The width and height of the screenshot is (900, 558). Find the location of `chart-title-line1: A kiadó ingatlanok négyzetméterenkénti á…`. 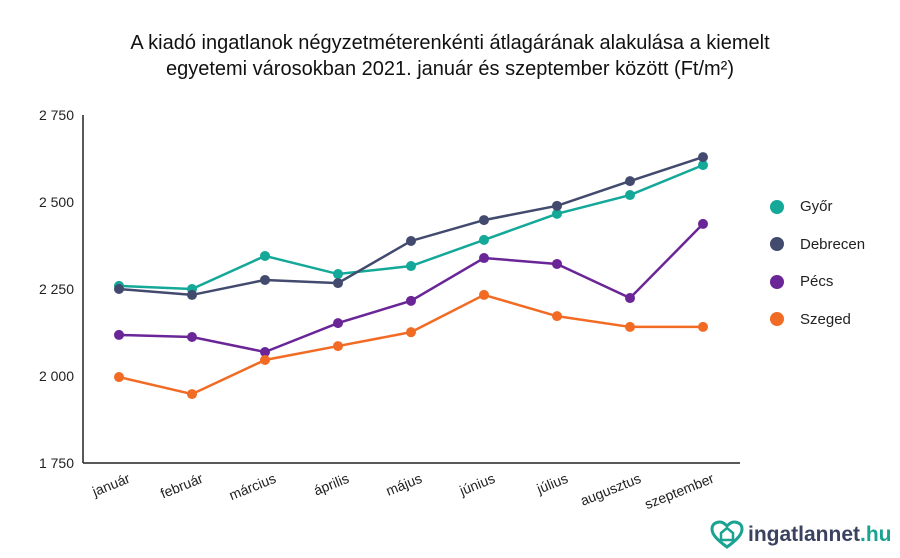

chart-title-line1: A kiadó ingatlanok négyzetméterenkénti á… is located at coordinates (450, 43).